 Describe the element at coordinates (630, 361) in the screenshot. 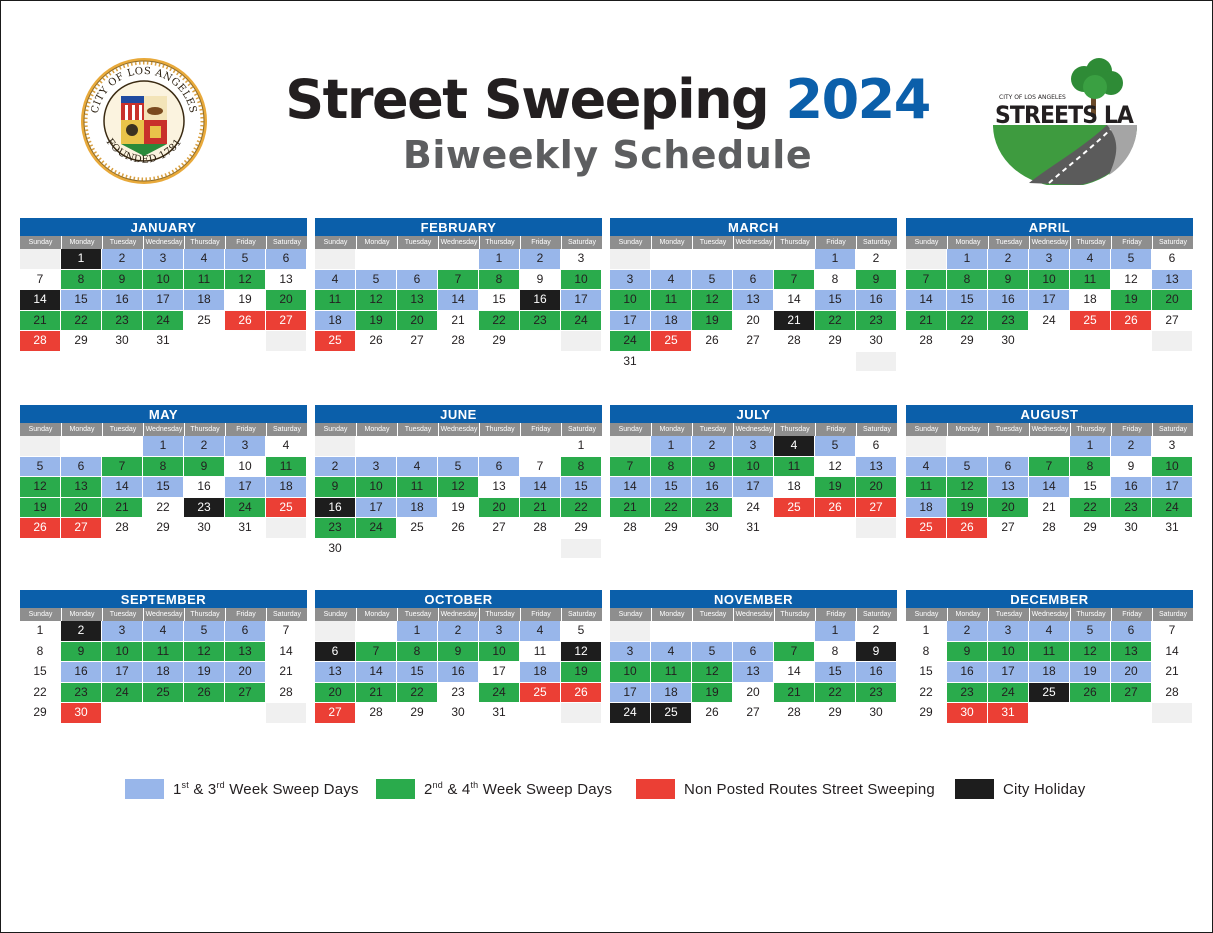

I see `day-cell: 31` at that location.